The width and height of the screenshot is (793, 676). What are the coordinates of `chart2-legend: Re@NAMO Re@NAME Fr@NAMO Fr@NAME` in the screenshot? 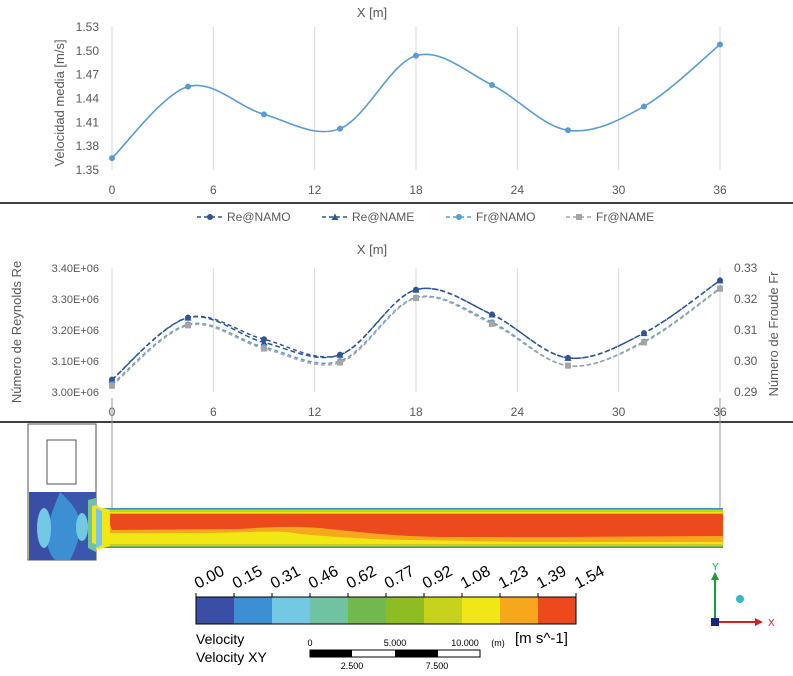 It's located at (425, 217).